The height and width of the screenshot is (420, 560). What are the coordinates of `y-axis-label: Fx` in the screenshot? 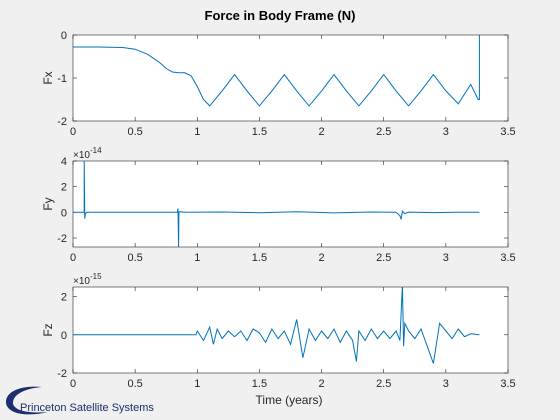 It's located at (48, 77).